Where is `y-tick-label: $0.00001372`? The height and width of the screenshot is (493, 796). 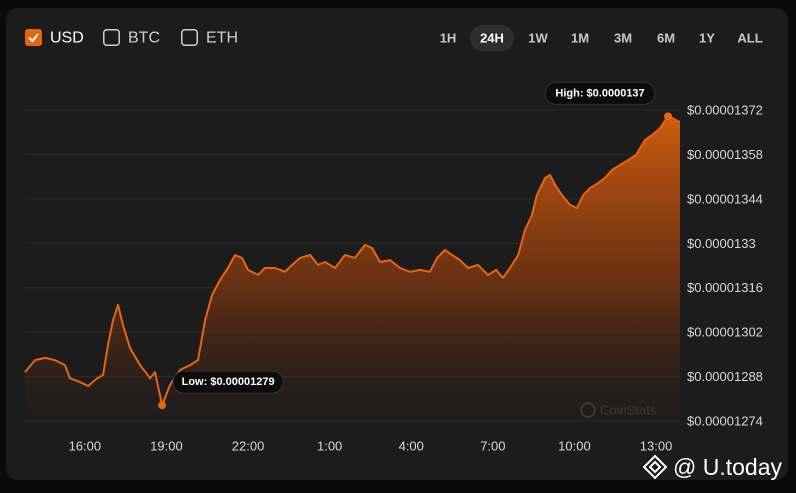 y-tick-label: $0.00001372 is located at coordinates (725, 109).